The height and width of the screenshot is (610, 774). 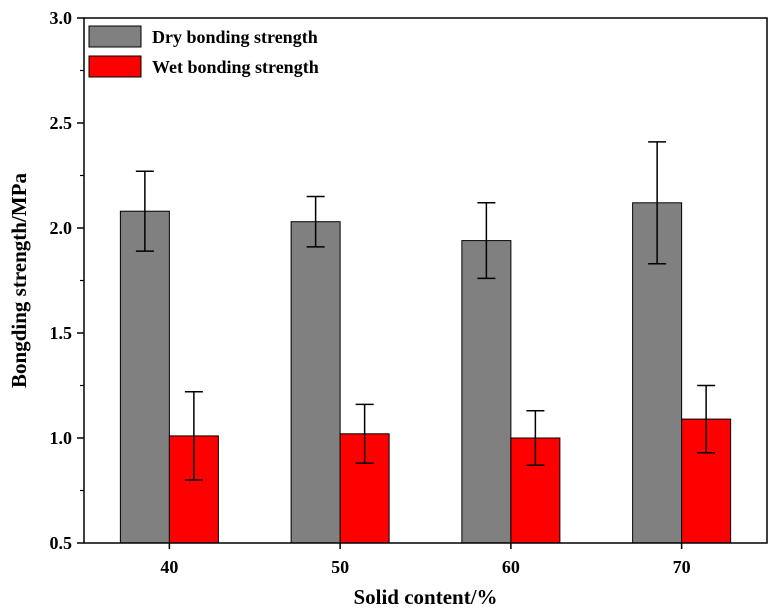 I want to click on legend-label-dry: Dry bonding strength, so click(x=235, y=37).